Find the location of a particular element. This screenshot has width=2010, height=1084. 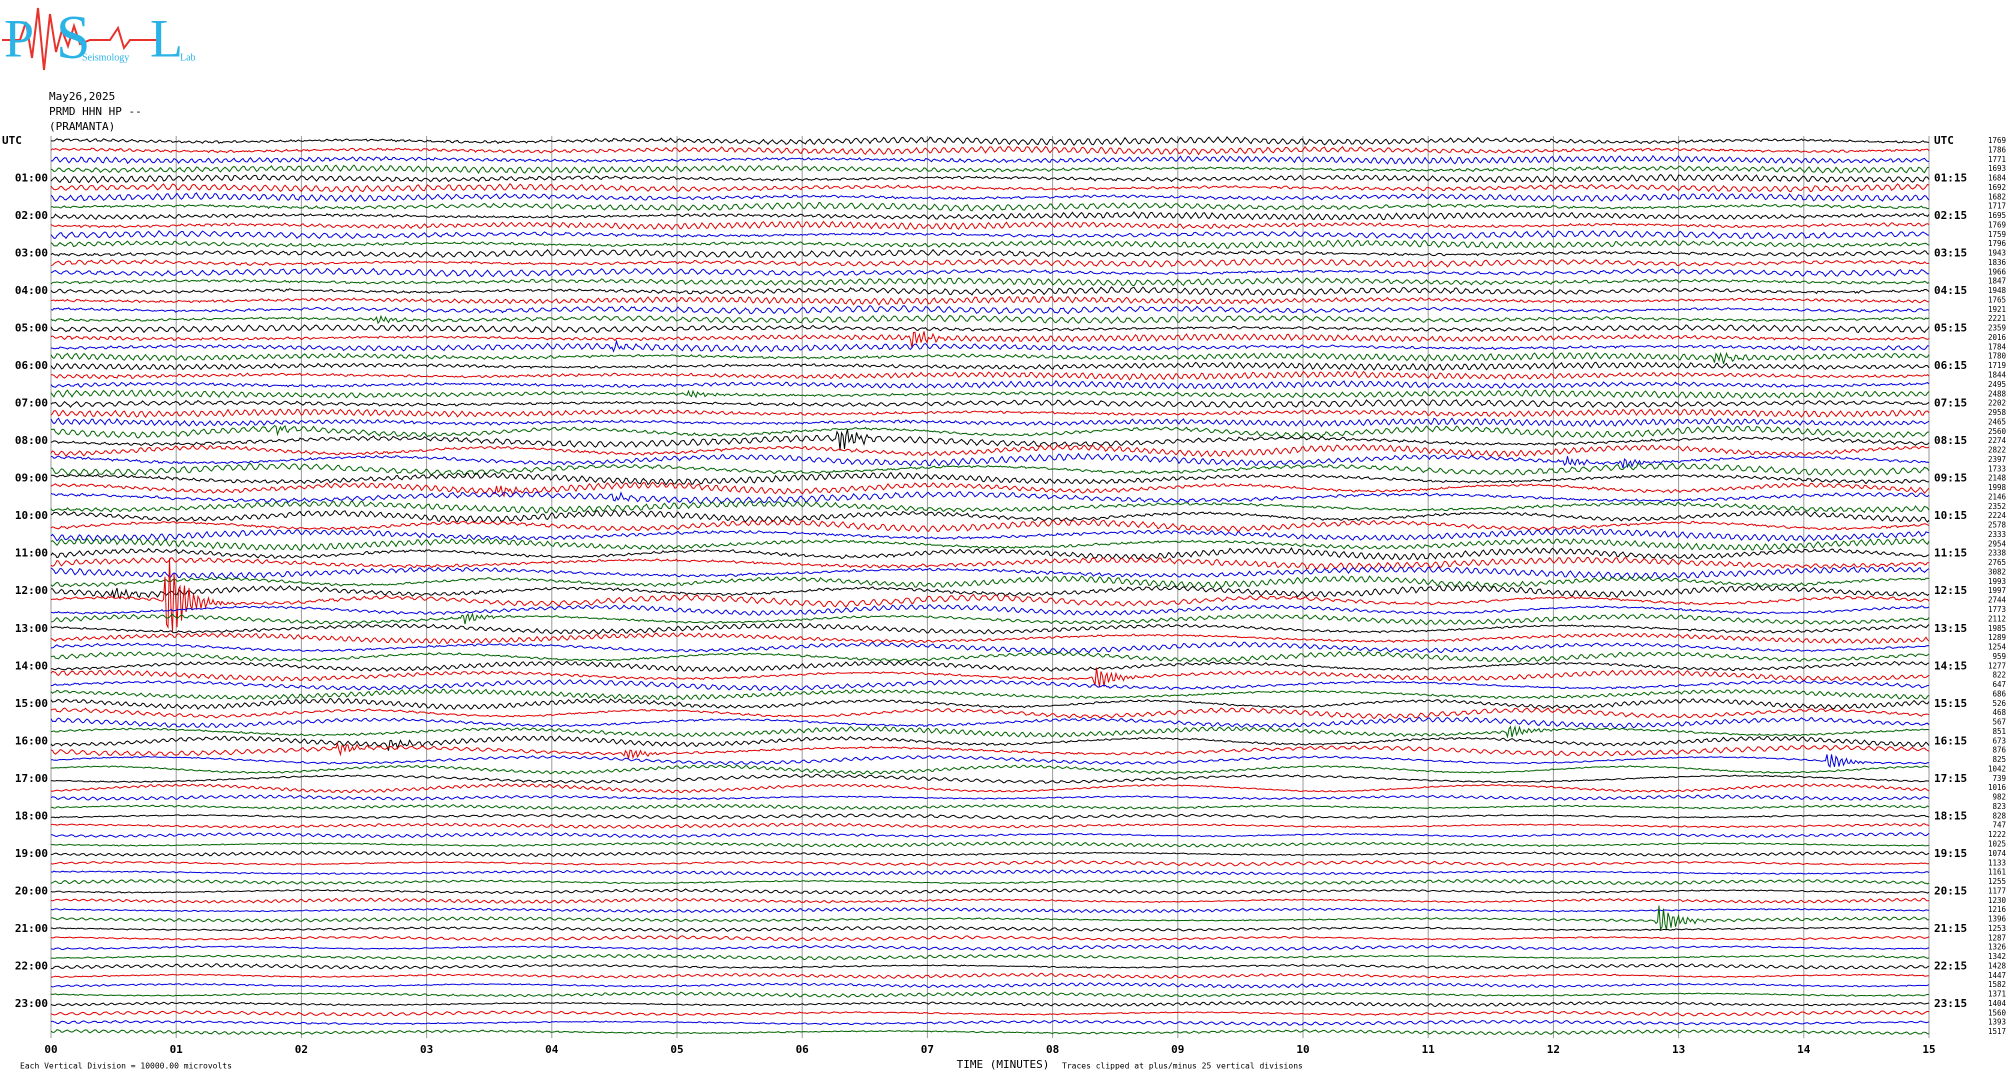

trace-scale: 959 is located at coordinates (1999, 656).